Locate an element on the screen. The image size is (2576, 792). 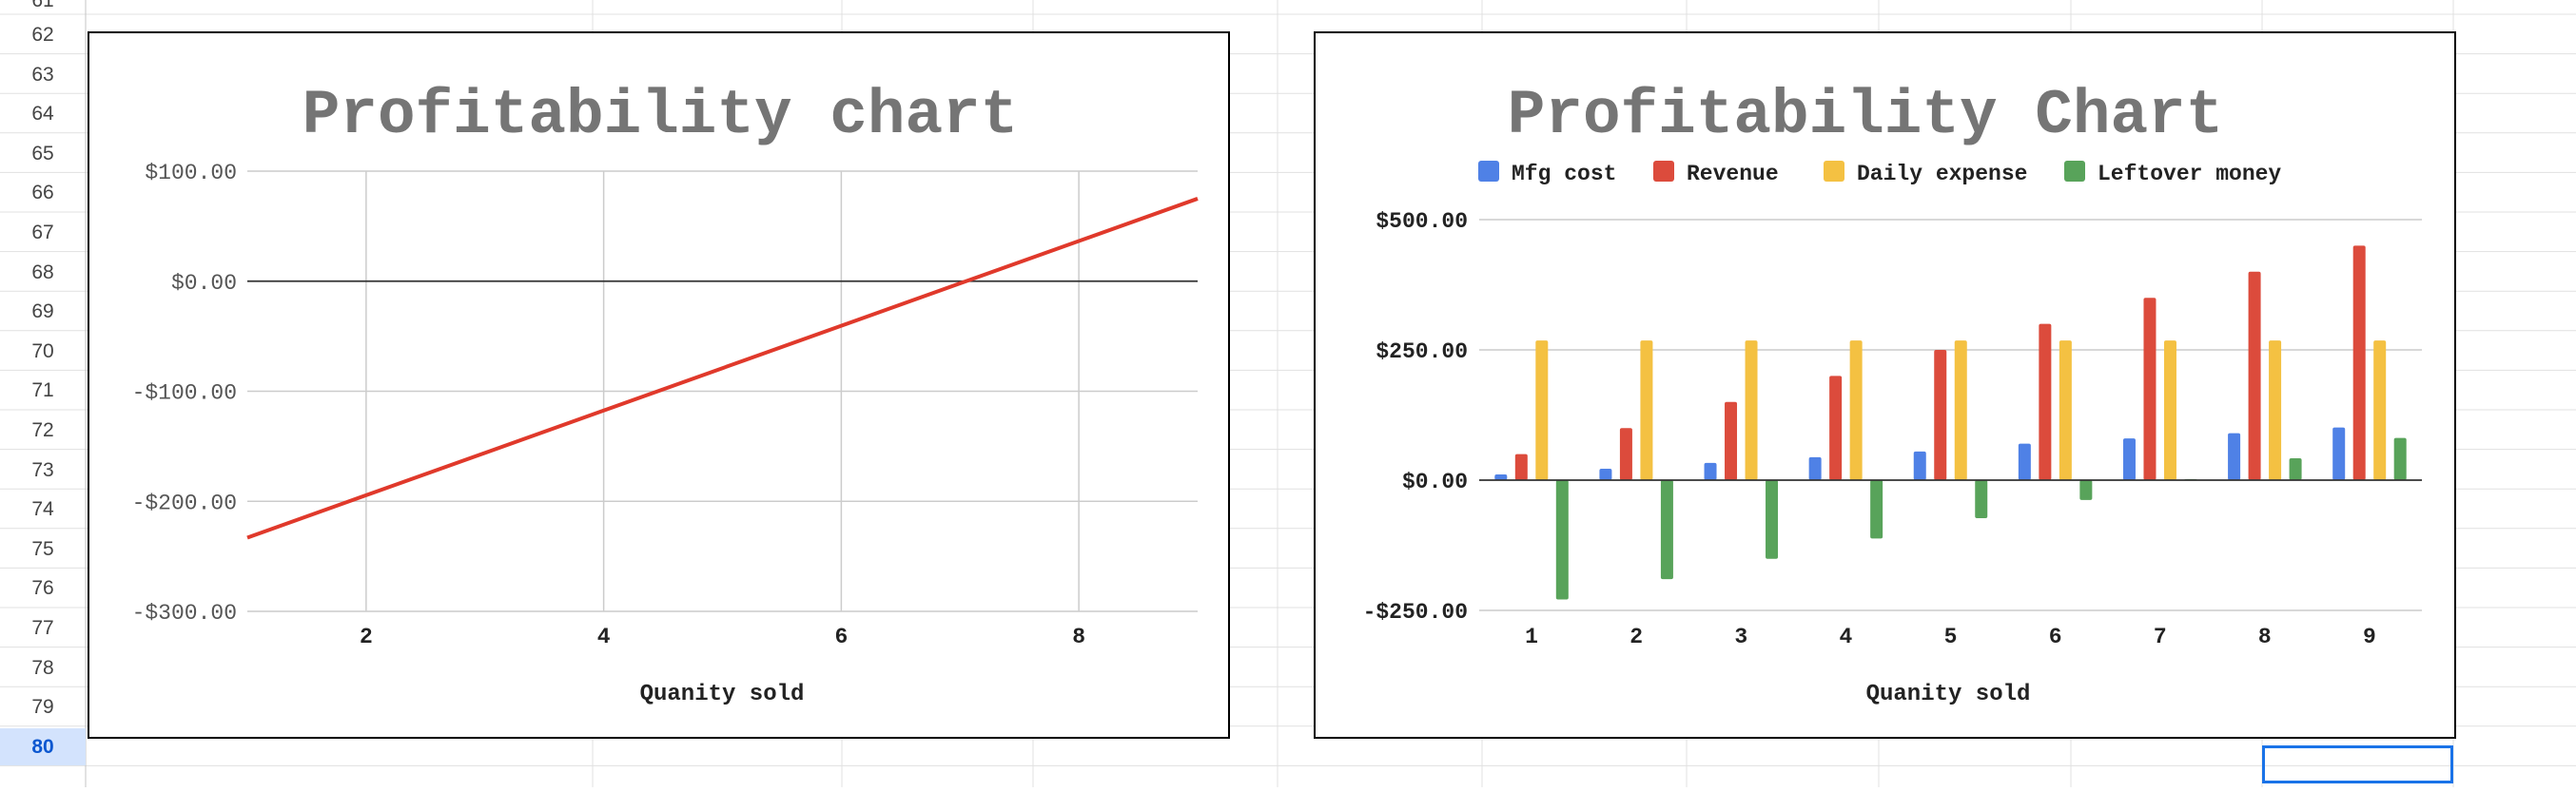
y-tick-label: -$300.00 is located at coordinates (185, 613).